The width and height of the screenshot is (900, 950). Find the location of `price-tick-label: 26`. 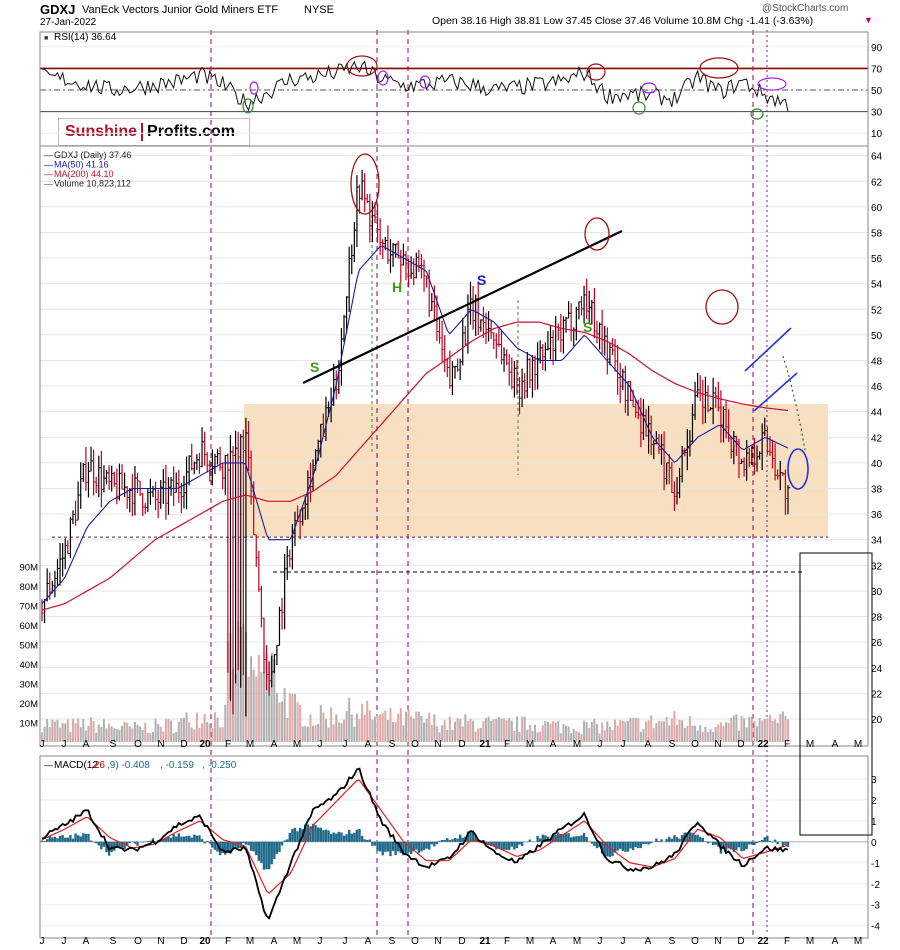

price-tick-label: 26 is located at coordinates (877, 643).